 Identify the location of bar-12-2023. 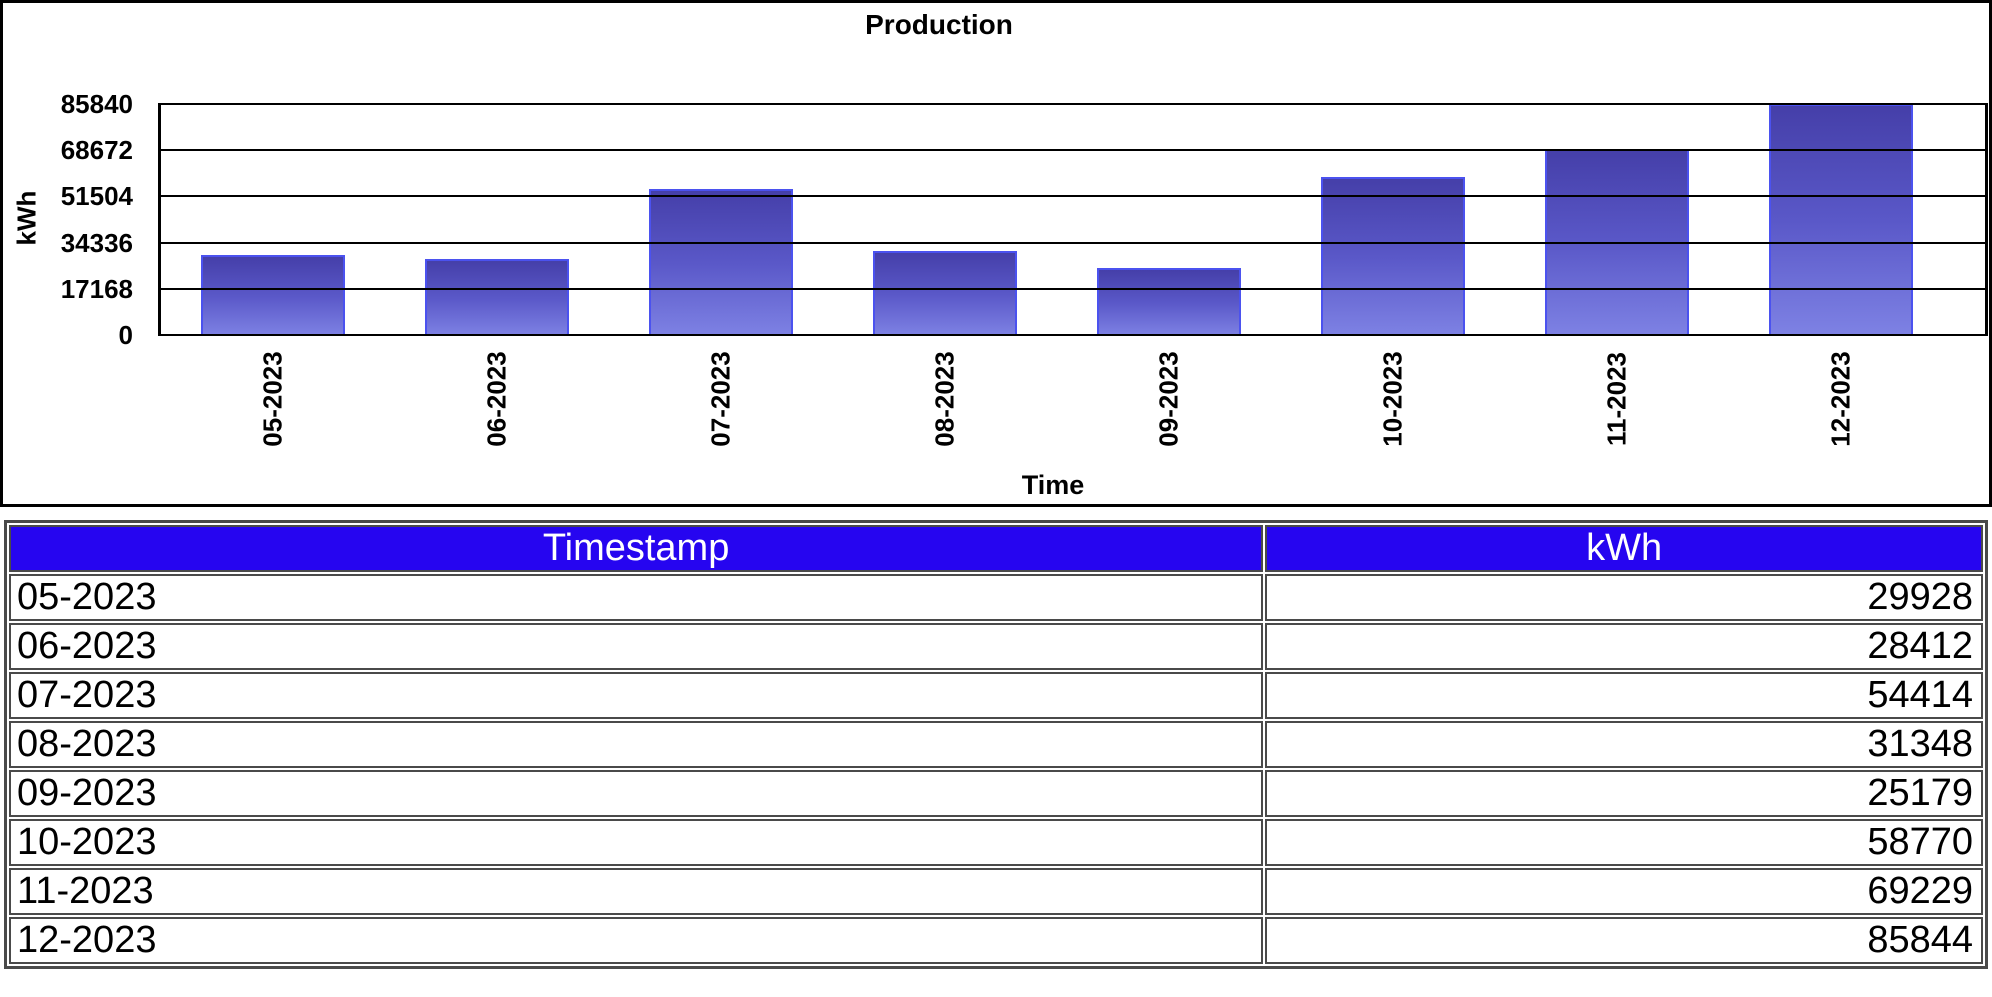
(1841, 220).